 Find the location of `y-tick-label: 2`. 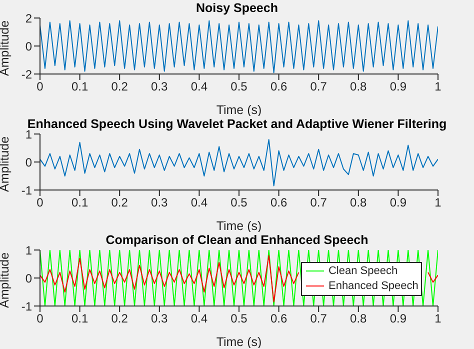

y-tick-label: 2 is located at coordinates (28, 18).